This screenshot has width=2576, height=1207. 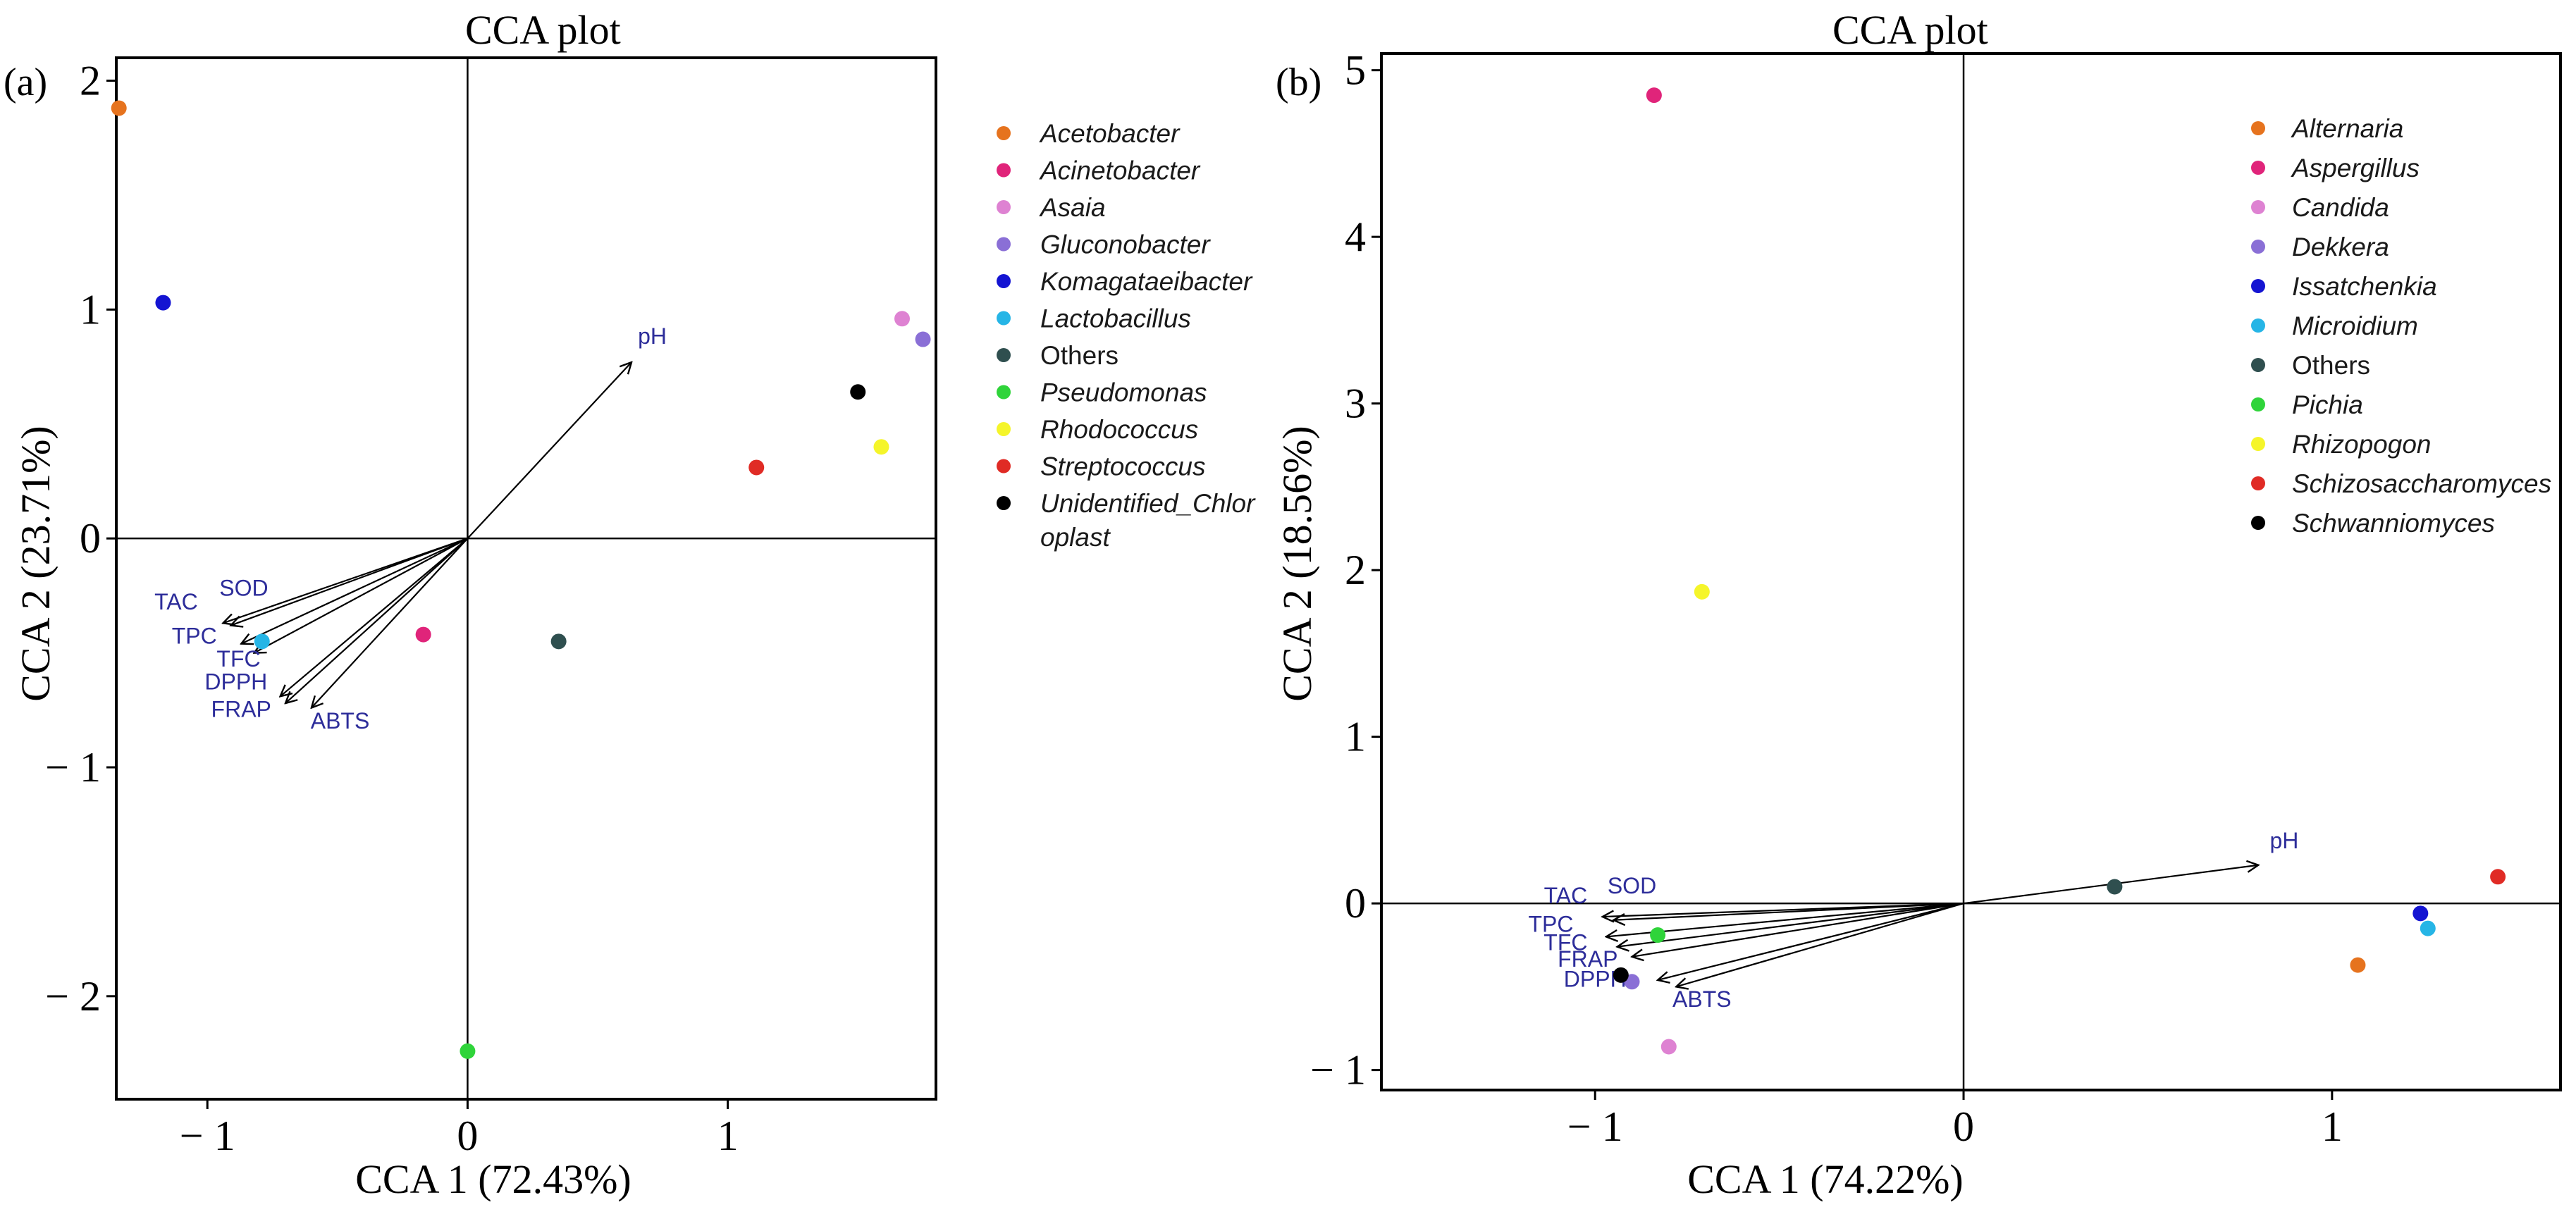 I want to click on y-tick-label: − 2, so click(x=73, y=996).